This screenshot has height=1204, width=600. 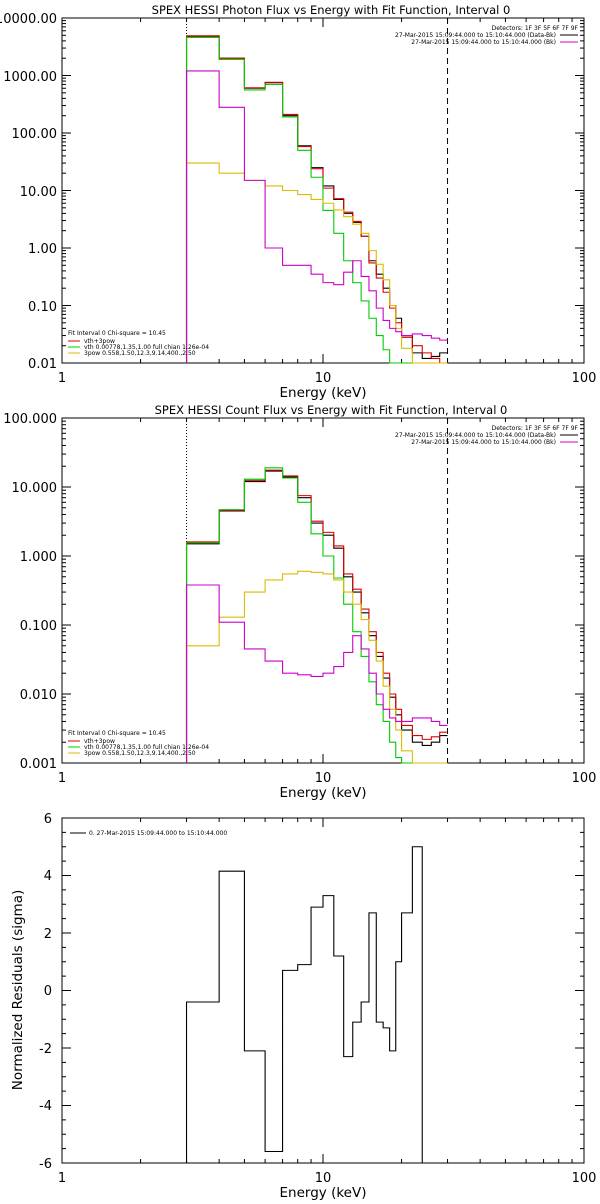 What do you see at coordinates (45, 1164) in the screenshot?
I see `residuals-y-tick-label: -6` at bounding box center [45, 1164].